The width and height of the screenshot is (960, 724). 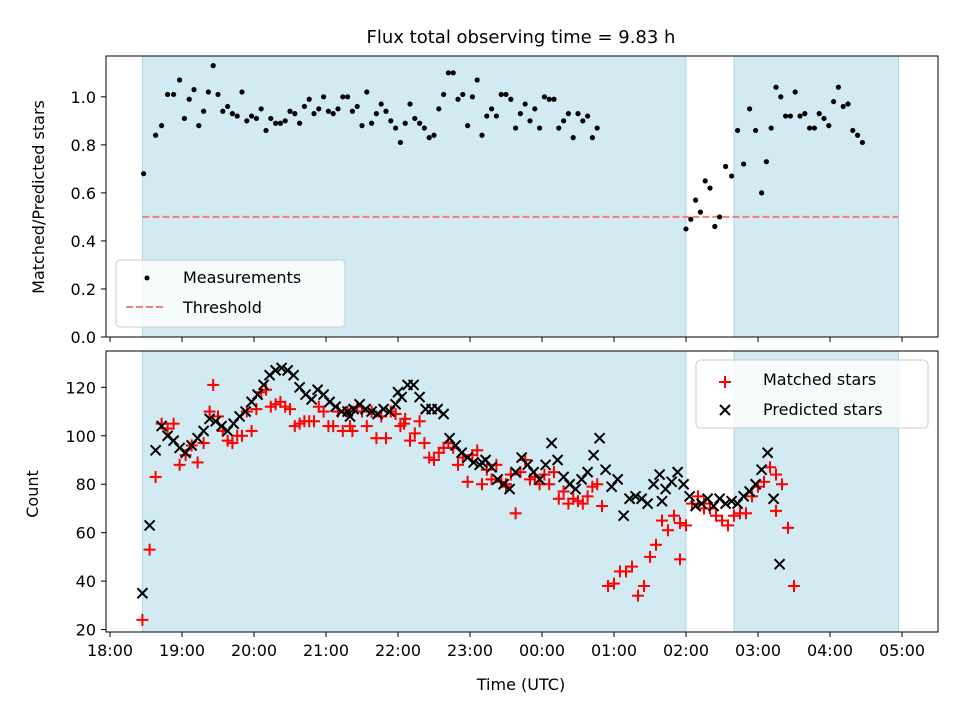 I want to click on x-axis-label: Time (UTC), so click(x=520, y=684).